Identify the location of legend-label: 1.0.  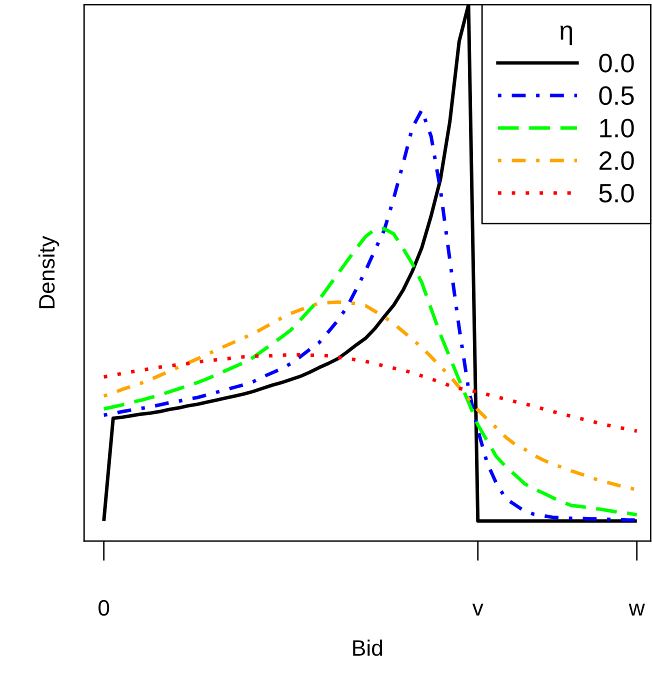
(617, 128).